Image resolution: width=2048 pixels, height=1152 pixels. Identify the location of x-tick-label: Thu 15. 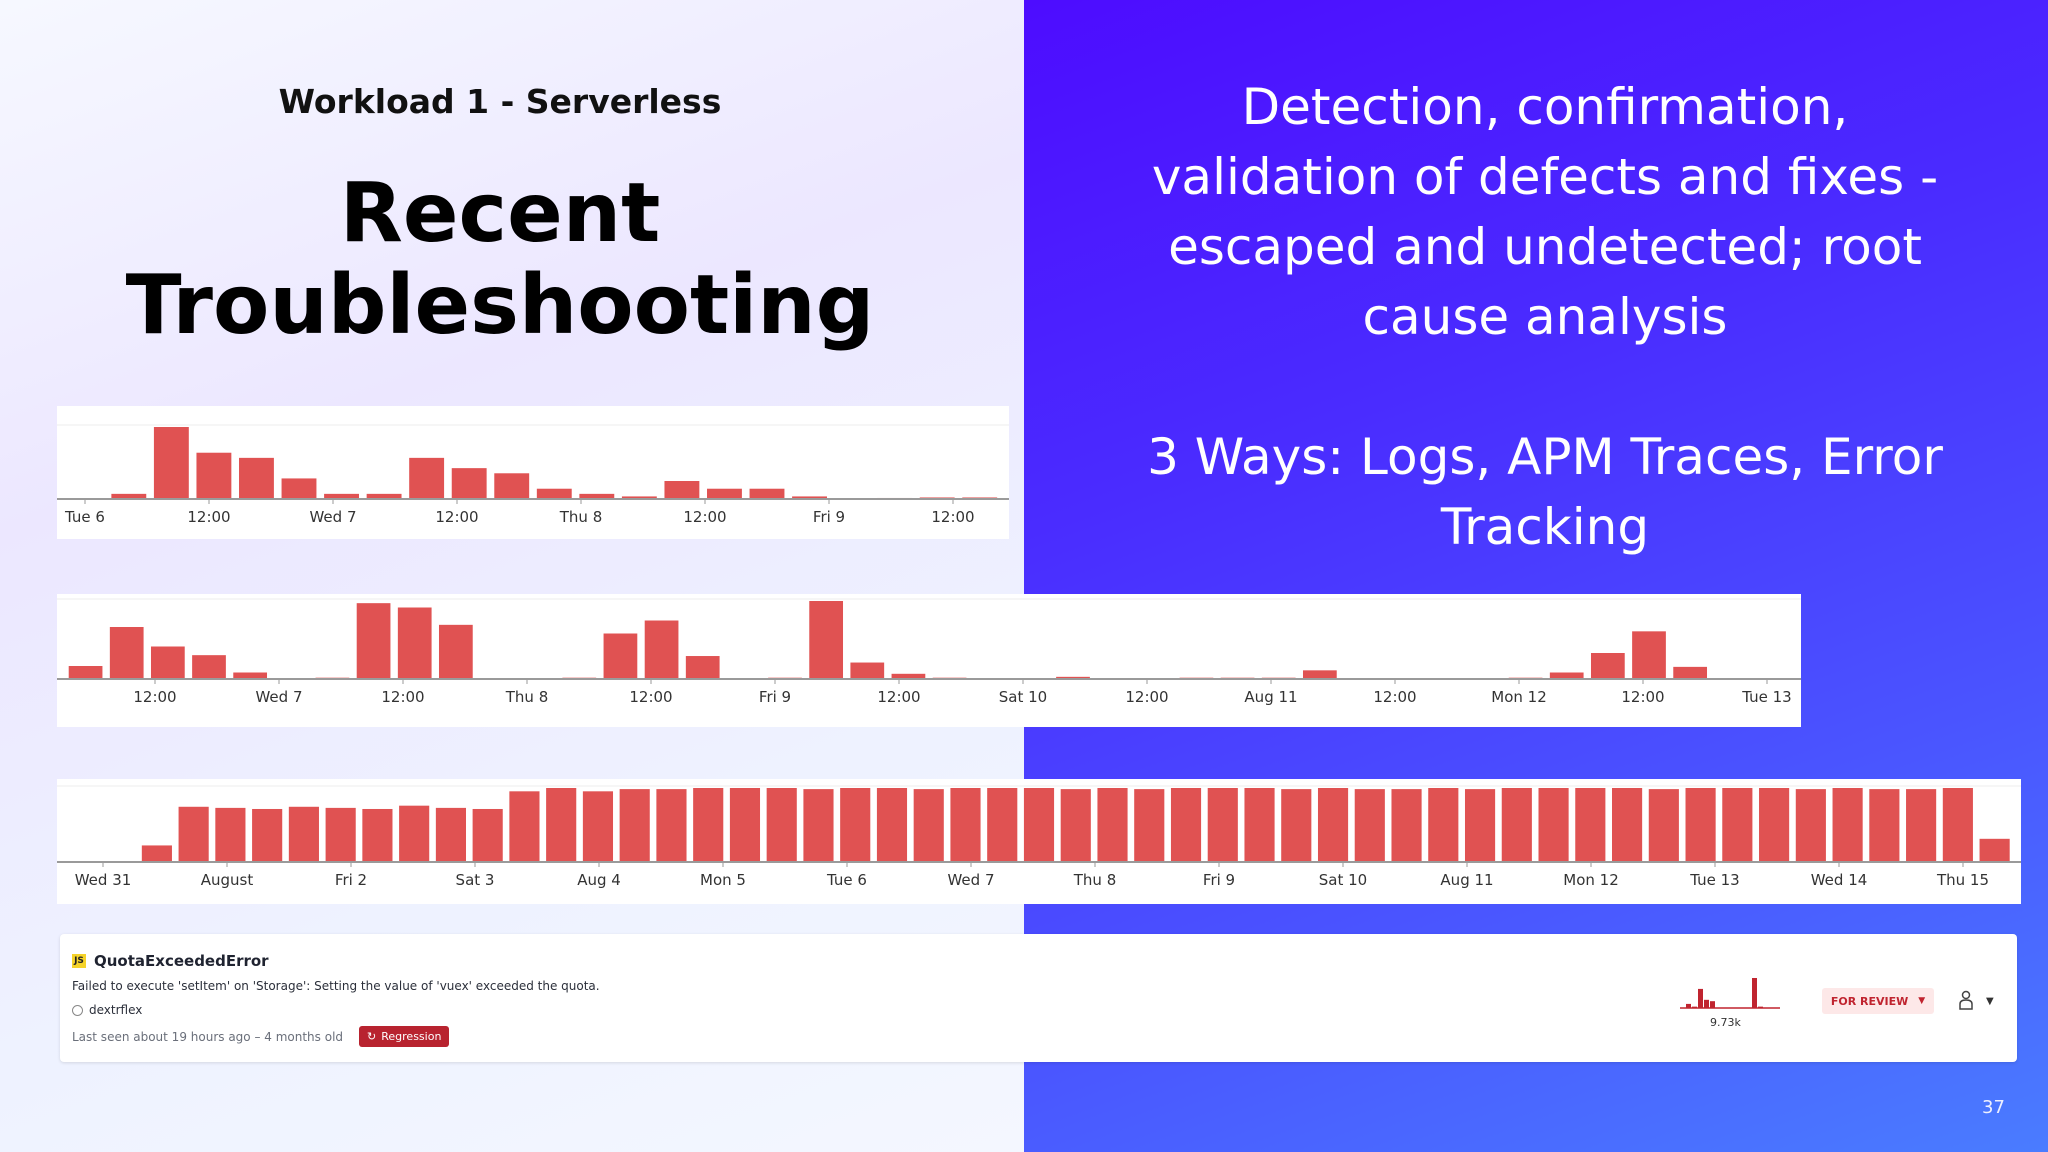
(1962, 880).